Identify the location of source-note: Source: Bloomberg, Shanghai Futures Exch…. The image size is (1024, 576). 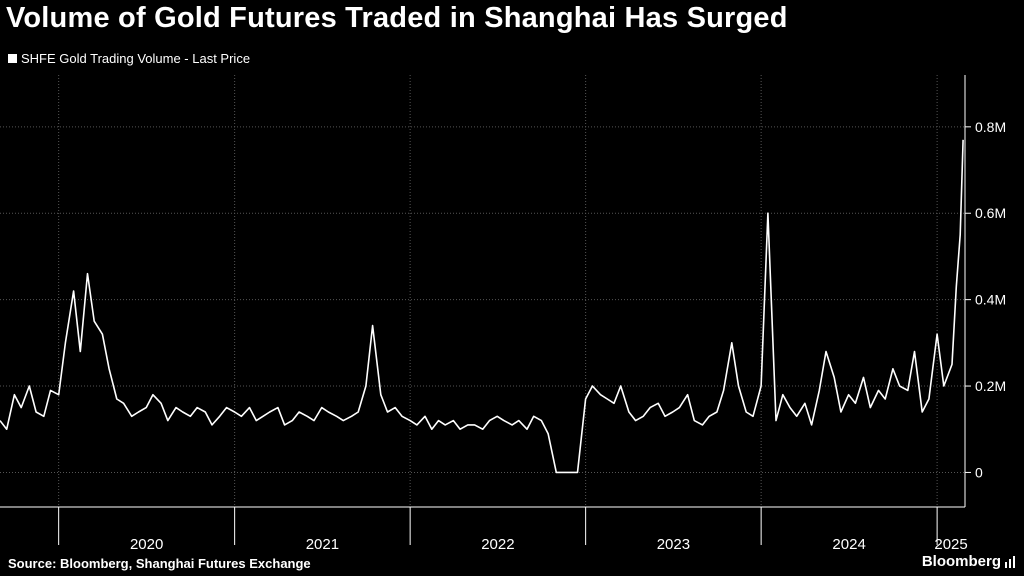
(159, 563).